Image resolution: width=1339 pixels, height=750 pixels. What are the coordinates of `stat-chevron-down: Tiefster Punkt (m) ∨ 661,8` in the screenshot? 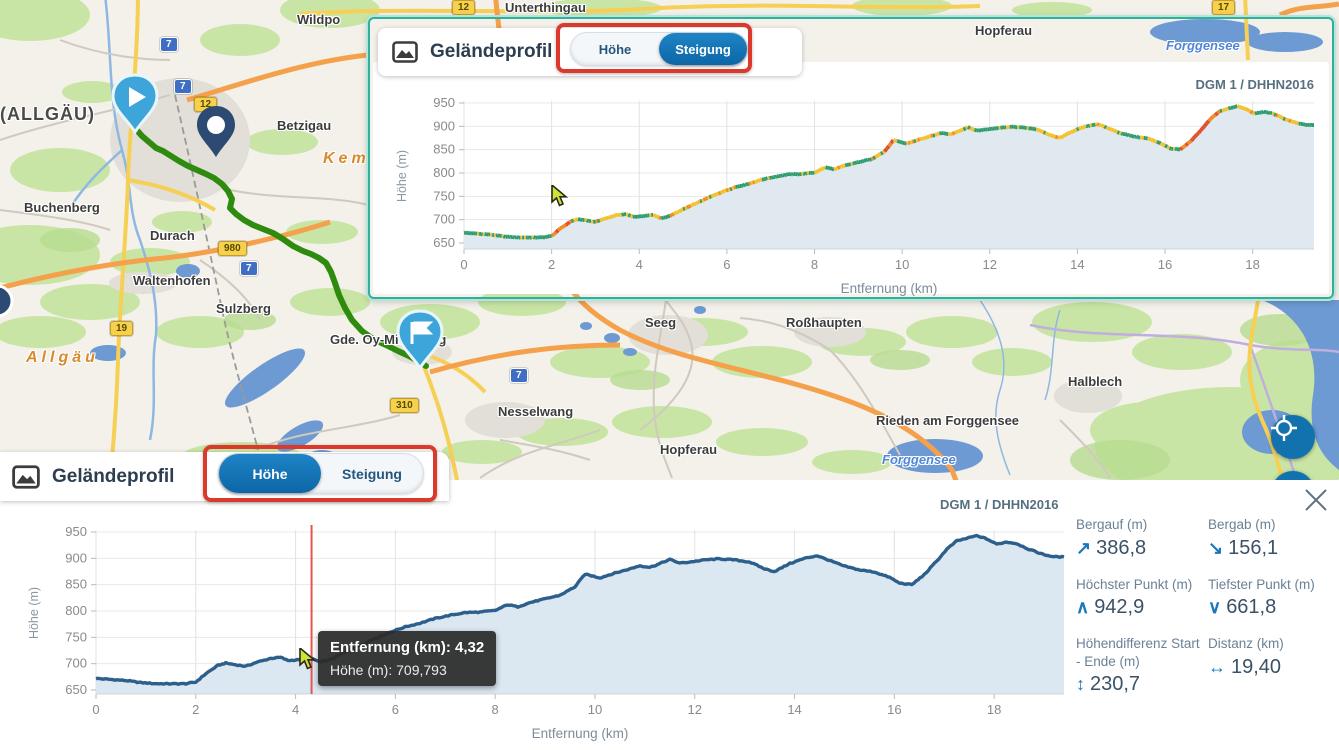 It's located at (1270, 598).